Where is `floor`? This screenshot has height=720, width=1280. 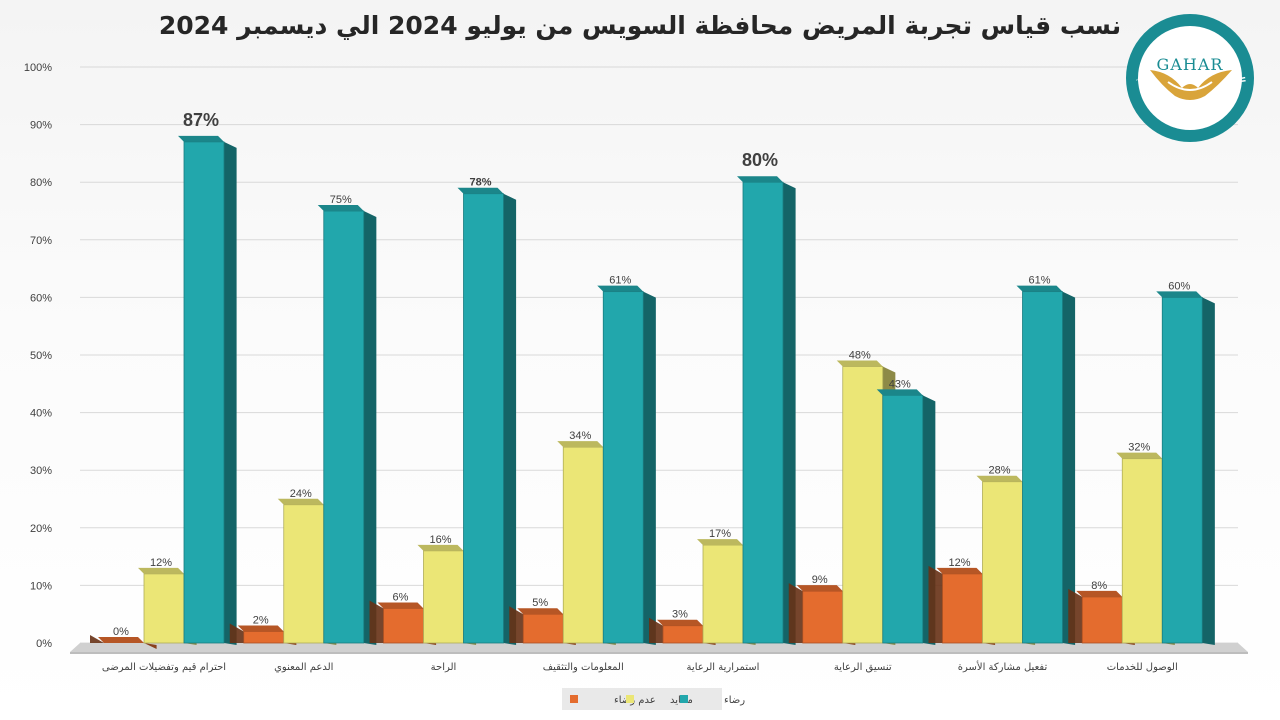
floor is located at coordinates (659, 647).